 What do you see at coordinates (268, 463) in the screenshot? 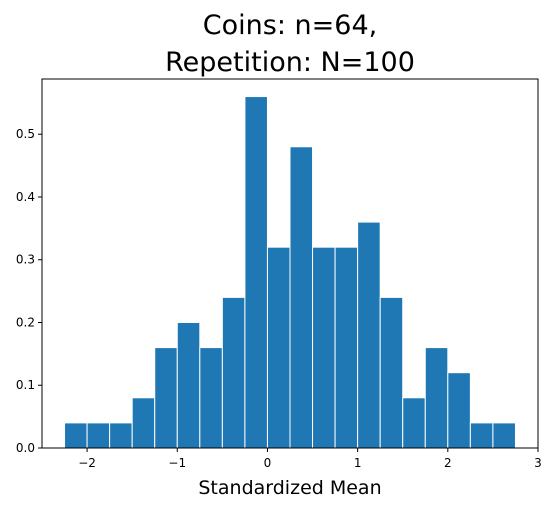
I see `x-tick-label: 0` at bounding box center [268, 463].